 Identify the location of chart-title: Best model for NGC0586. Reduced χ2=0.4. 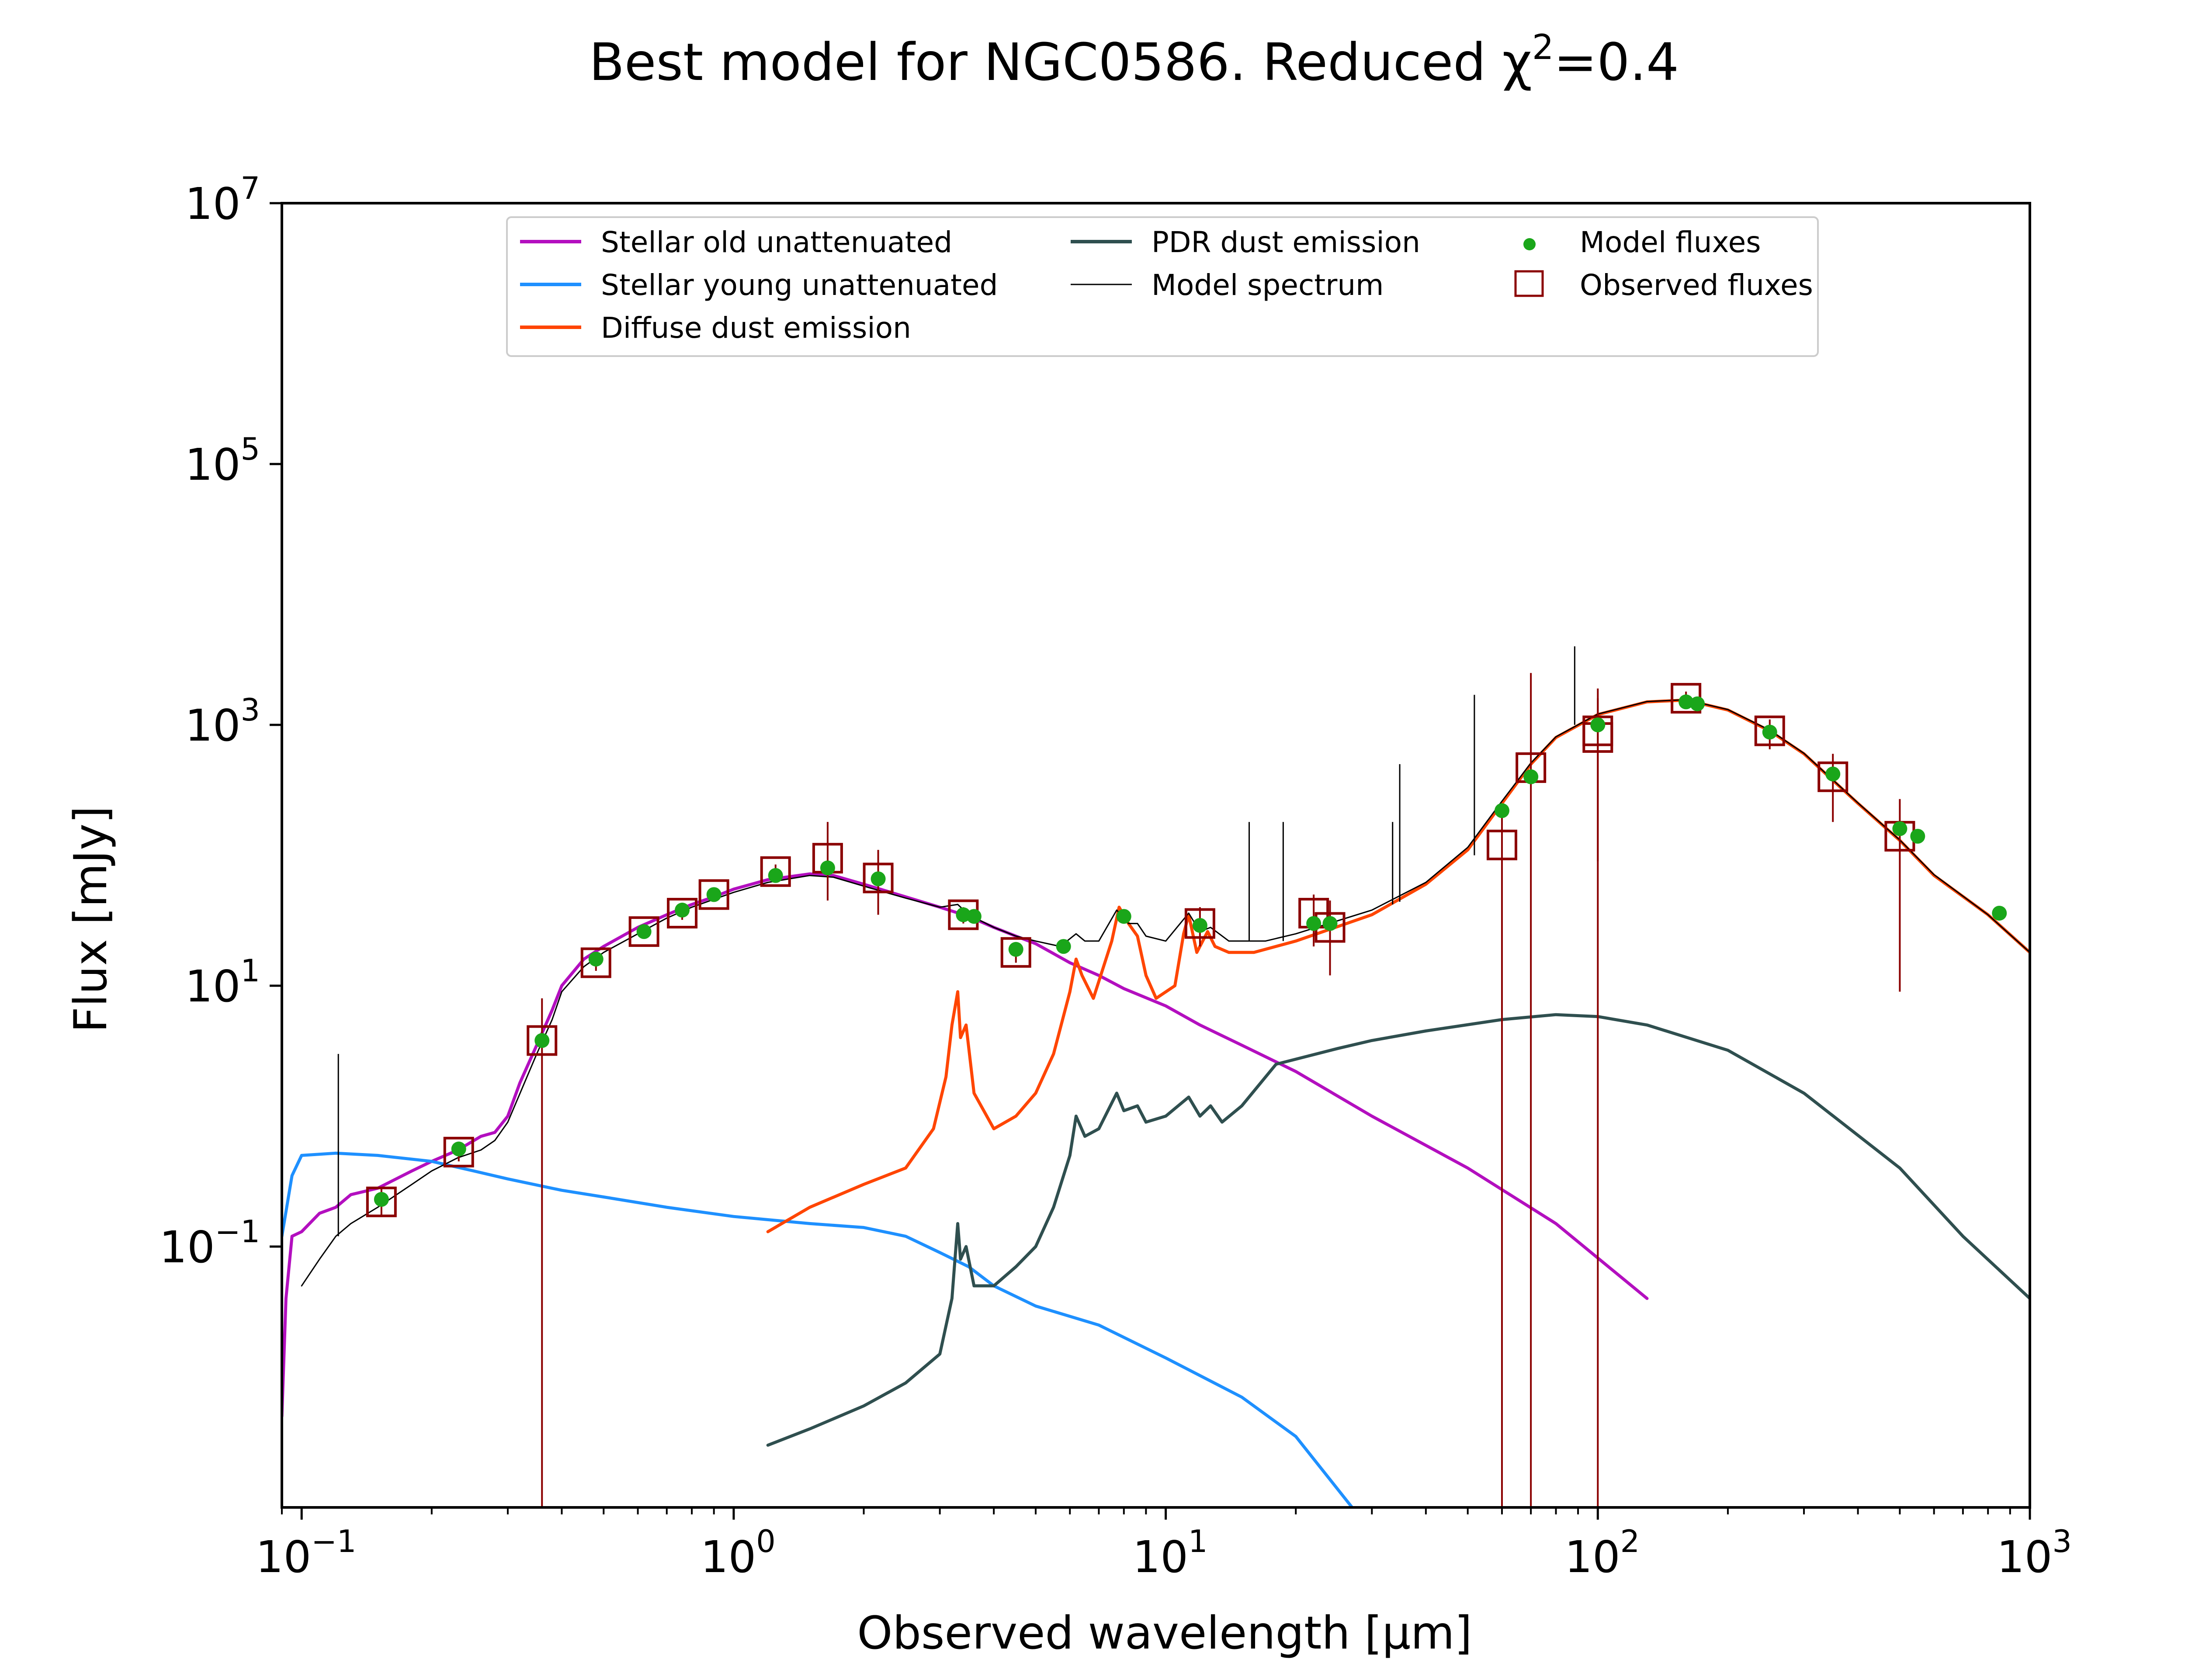
(1134, 60).